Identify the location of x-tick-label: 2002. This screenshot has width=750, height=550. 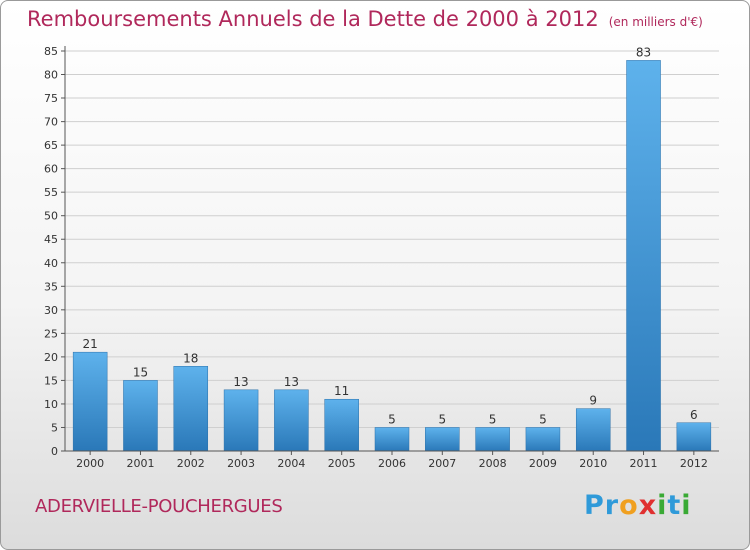
(191, 463).